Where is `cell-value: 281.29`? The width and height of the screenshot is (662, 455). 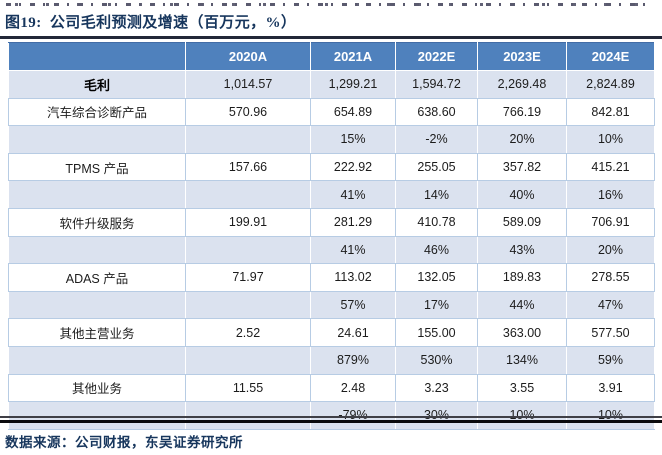 cell-value: 281.29 is located at coordinates (353, 222).